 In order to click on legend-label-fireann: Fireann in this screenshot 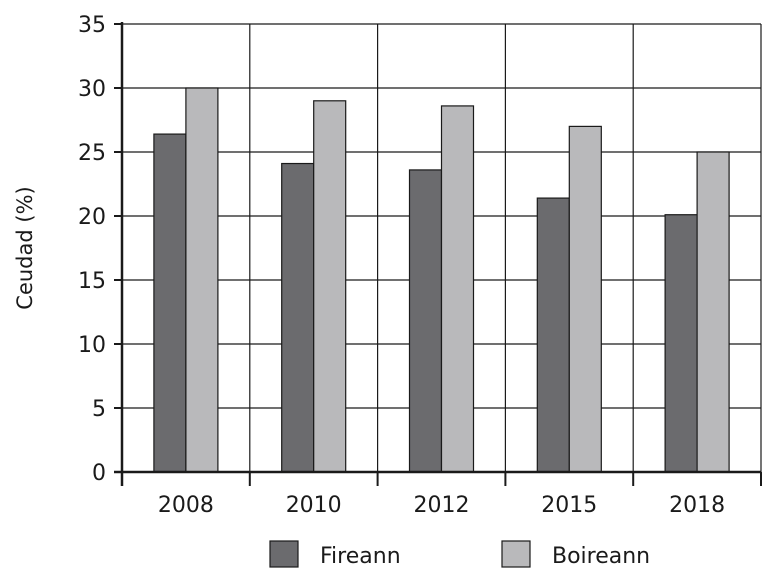, I will do `click(360, 556)`.